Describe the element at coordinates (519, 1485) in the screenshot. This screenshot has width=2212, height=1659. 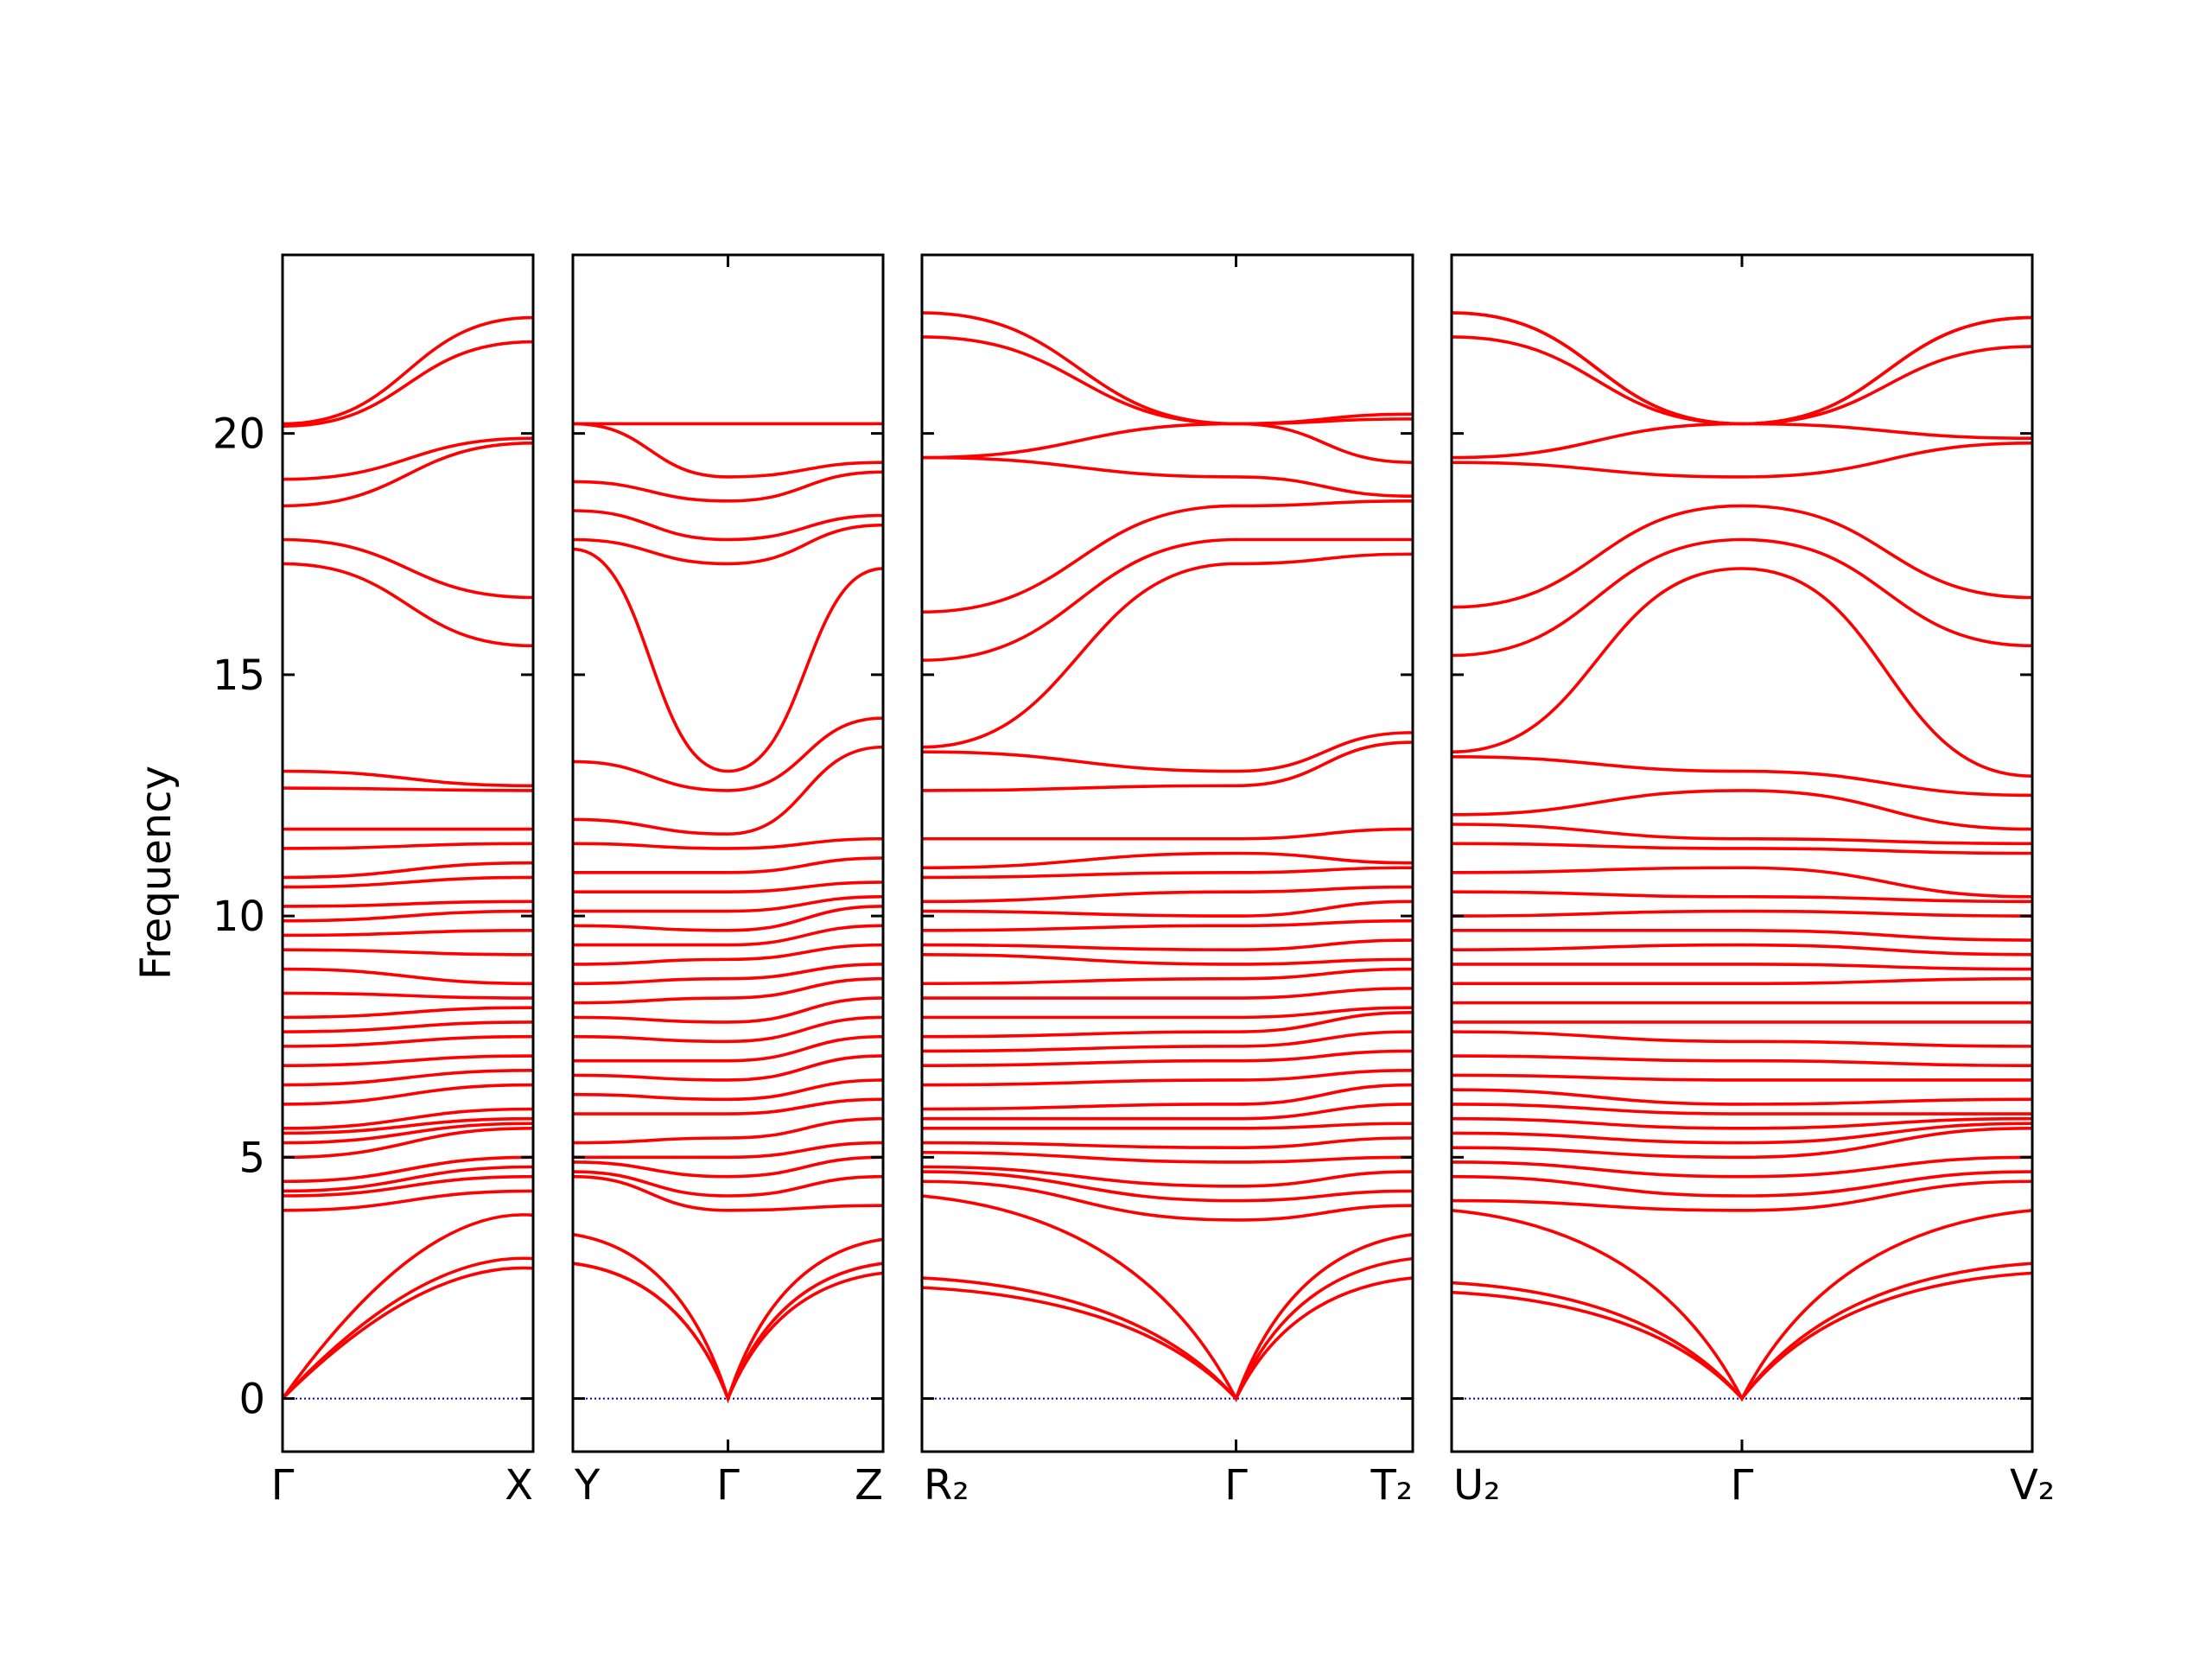
I see `k-point-label: X` at that location.